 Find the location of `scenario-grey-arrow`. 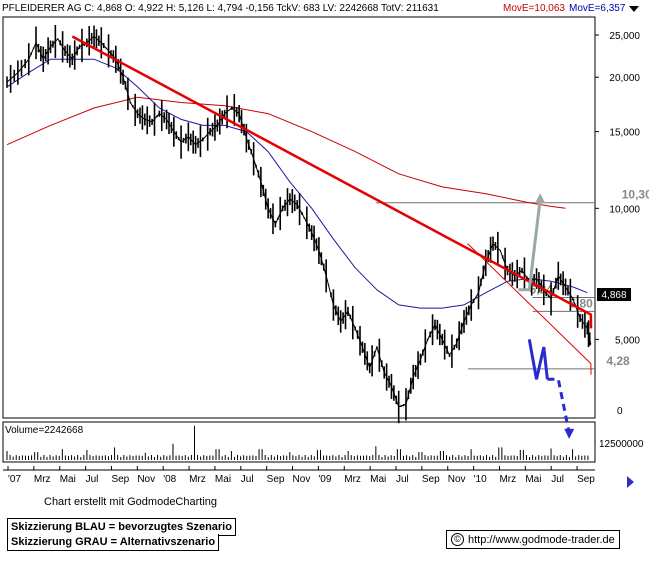

scenario-grey-arrow is located at coordinates (530, 245).